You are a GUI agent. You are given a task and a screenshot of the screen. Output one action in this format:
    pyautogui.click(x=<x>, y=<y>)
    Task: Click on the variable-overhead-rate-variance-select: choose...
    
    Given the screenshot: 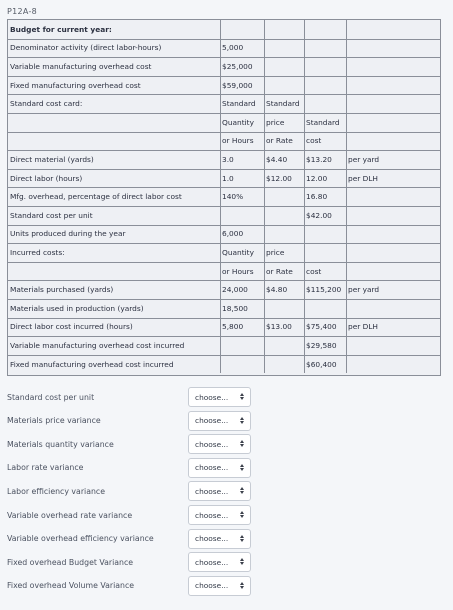 What is the action you would take?
    pyautogui.click(x=219, y=515)
    